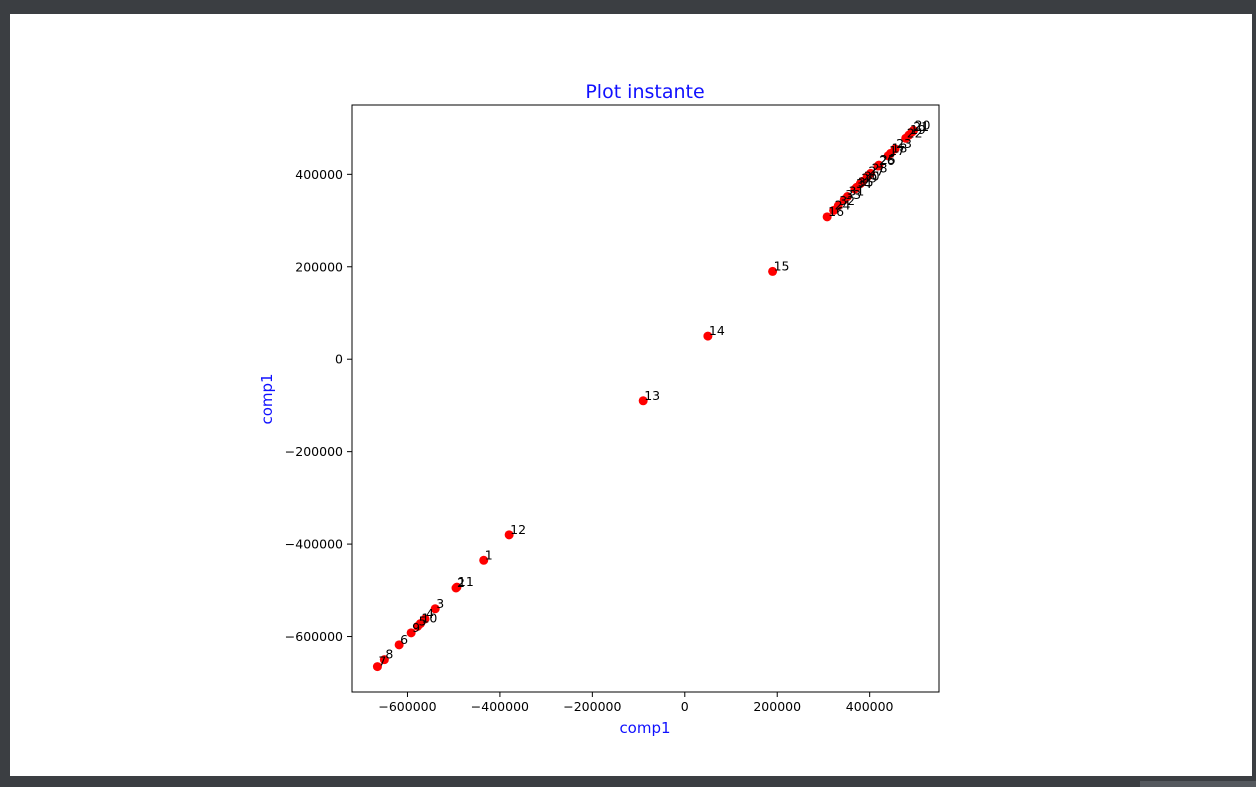  What do you see at coordinates (644, 728) in the screenshot?
I see `x-axis-label: comp1` at bounding box center [644, 728].